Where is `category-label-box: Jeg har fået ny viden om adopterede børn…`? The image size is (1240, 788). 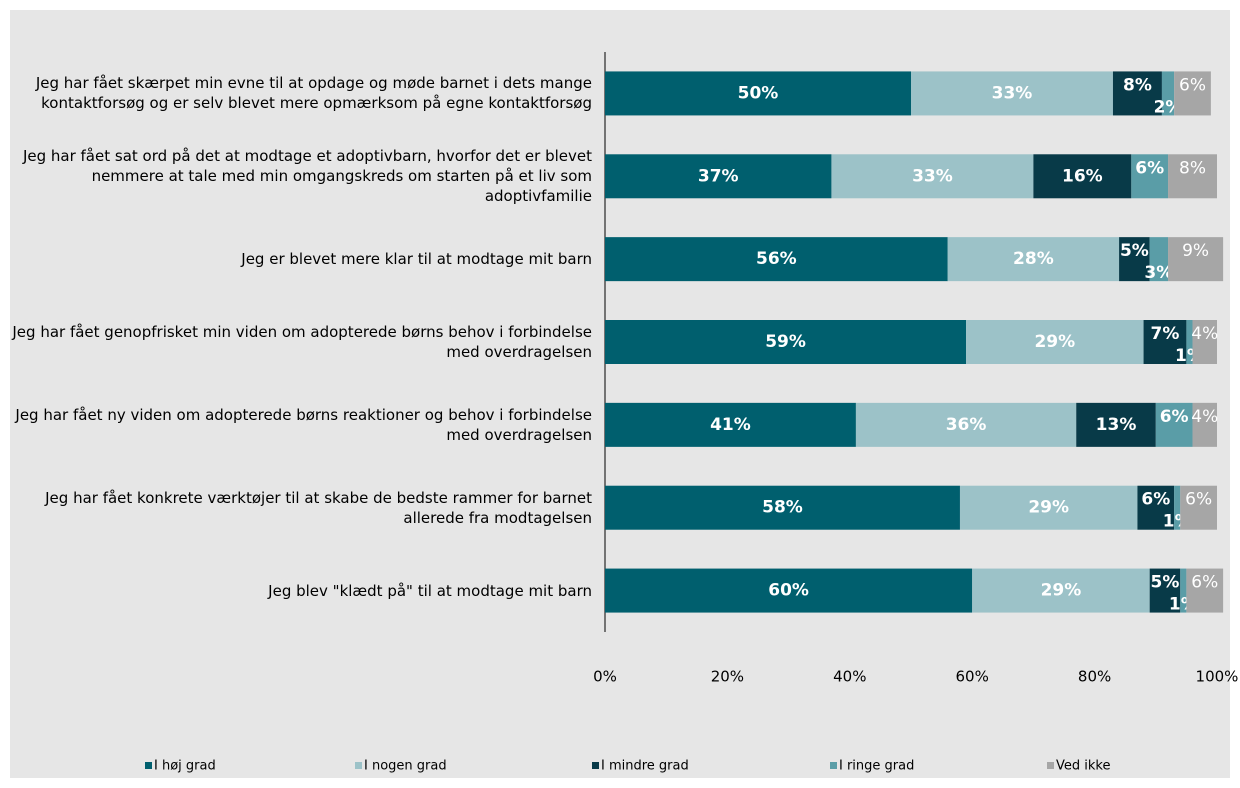
category-label-box: Jeg har fået ny viden om adopterede børn… is located at coordinates (303, 424).